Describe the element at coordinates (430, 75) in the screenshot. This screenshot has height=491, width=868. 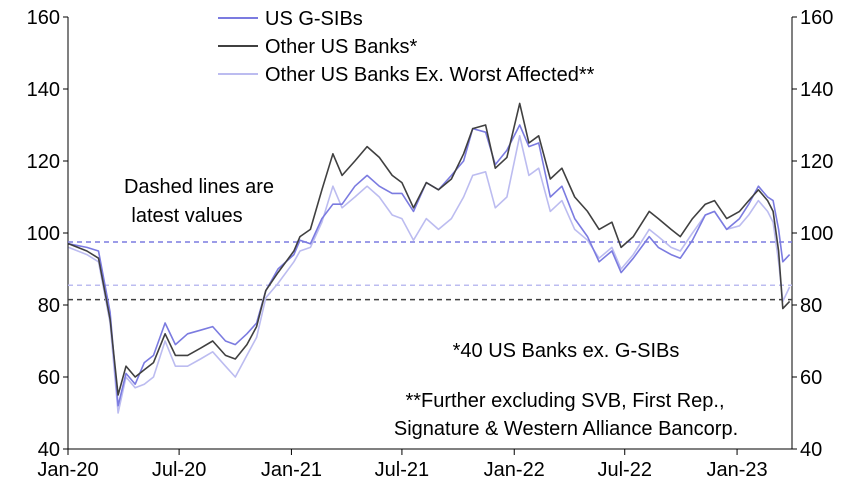
I see `legend-label-other-us-banks-ex-worst: Other US Banks Ex. Worst Affected**` at that location.